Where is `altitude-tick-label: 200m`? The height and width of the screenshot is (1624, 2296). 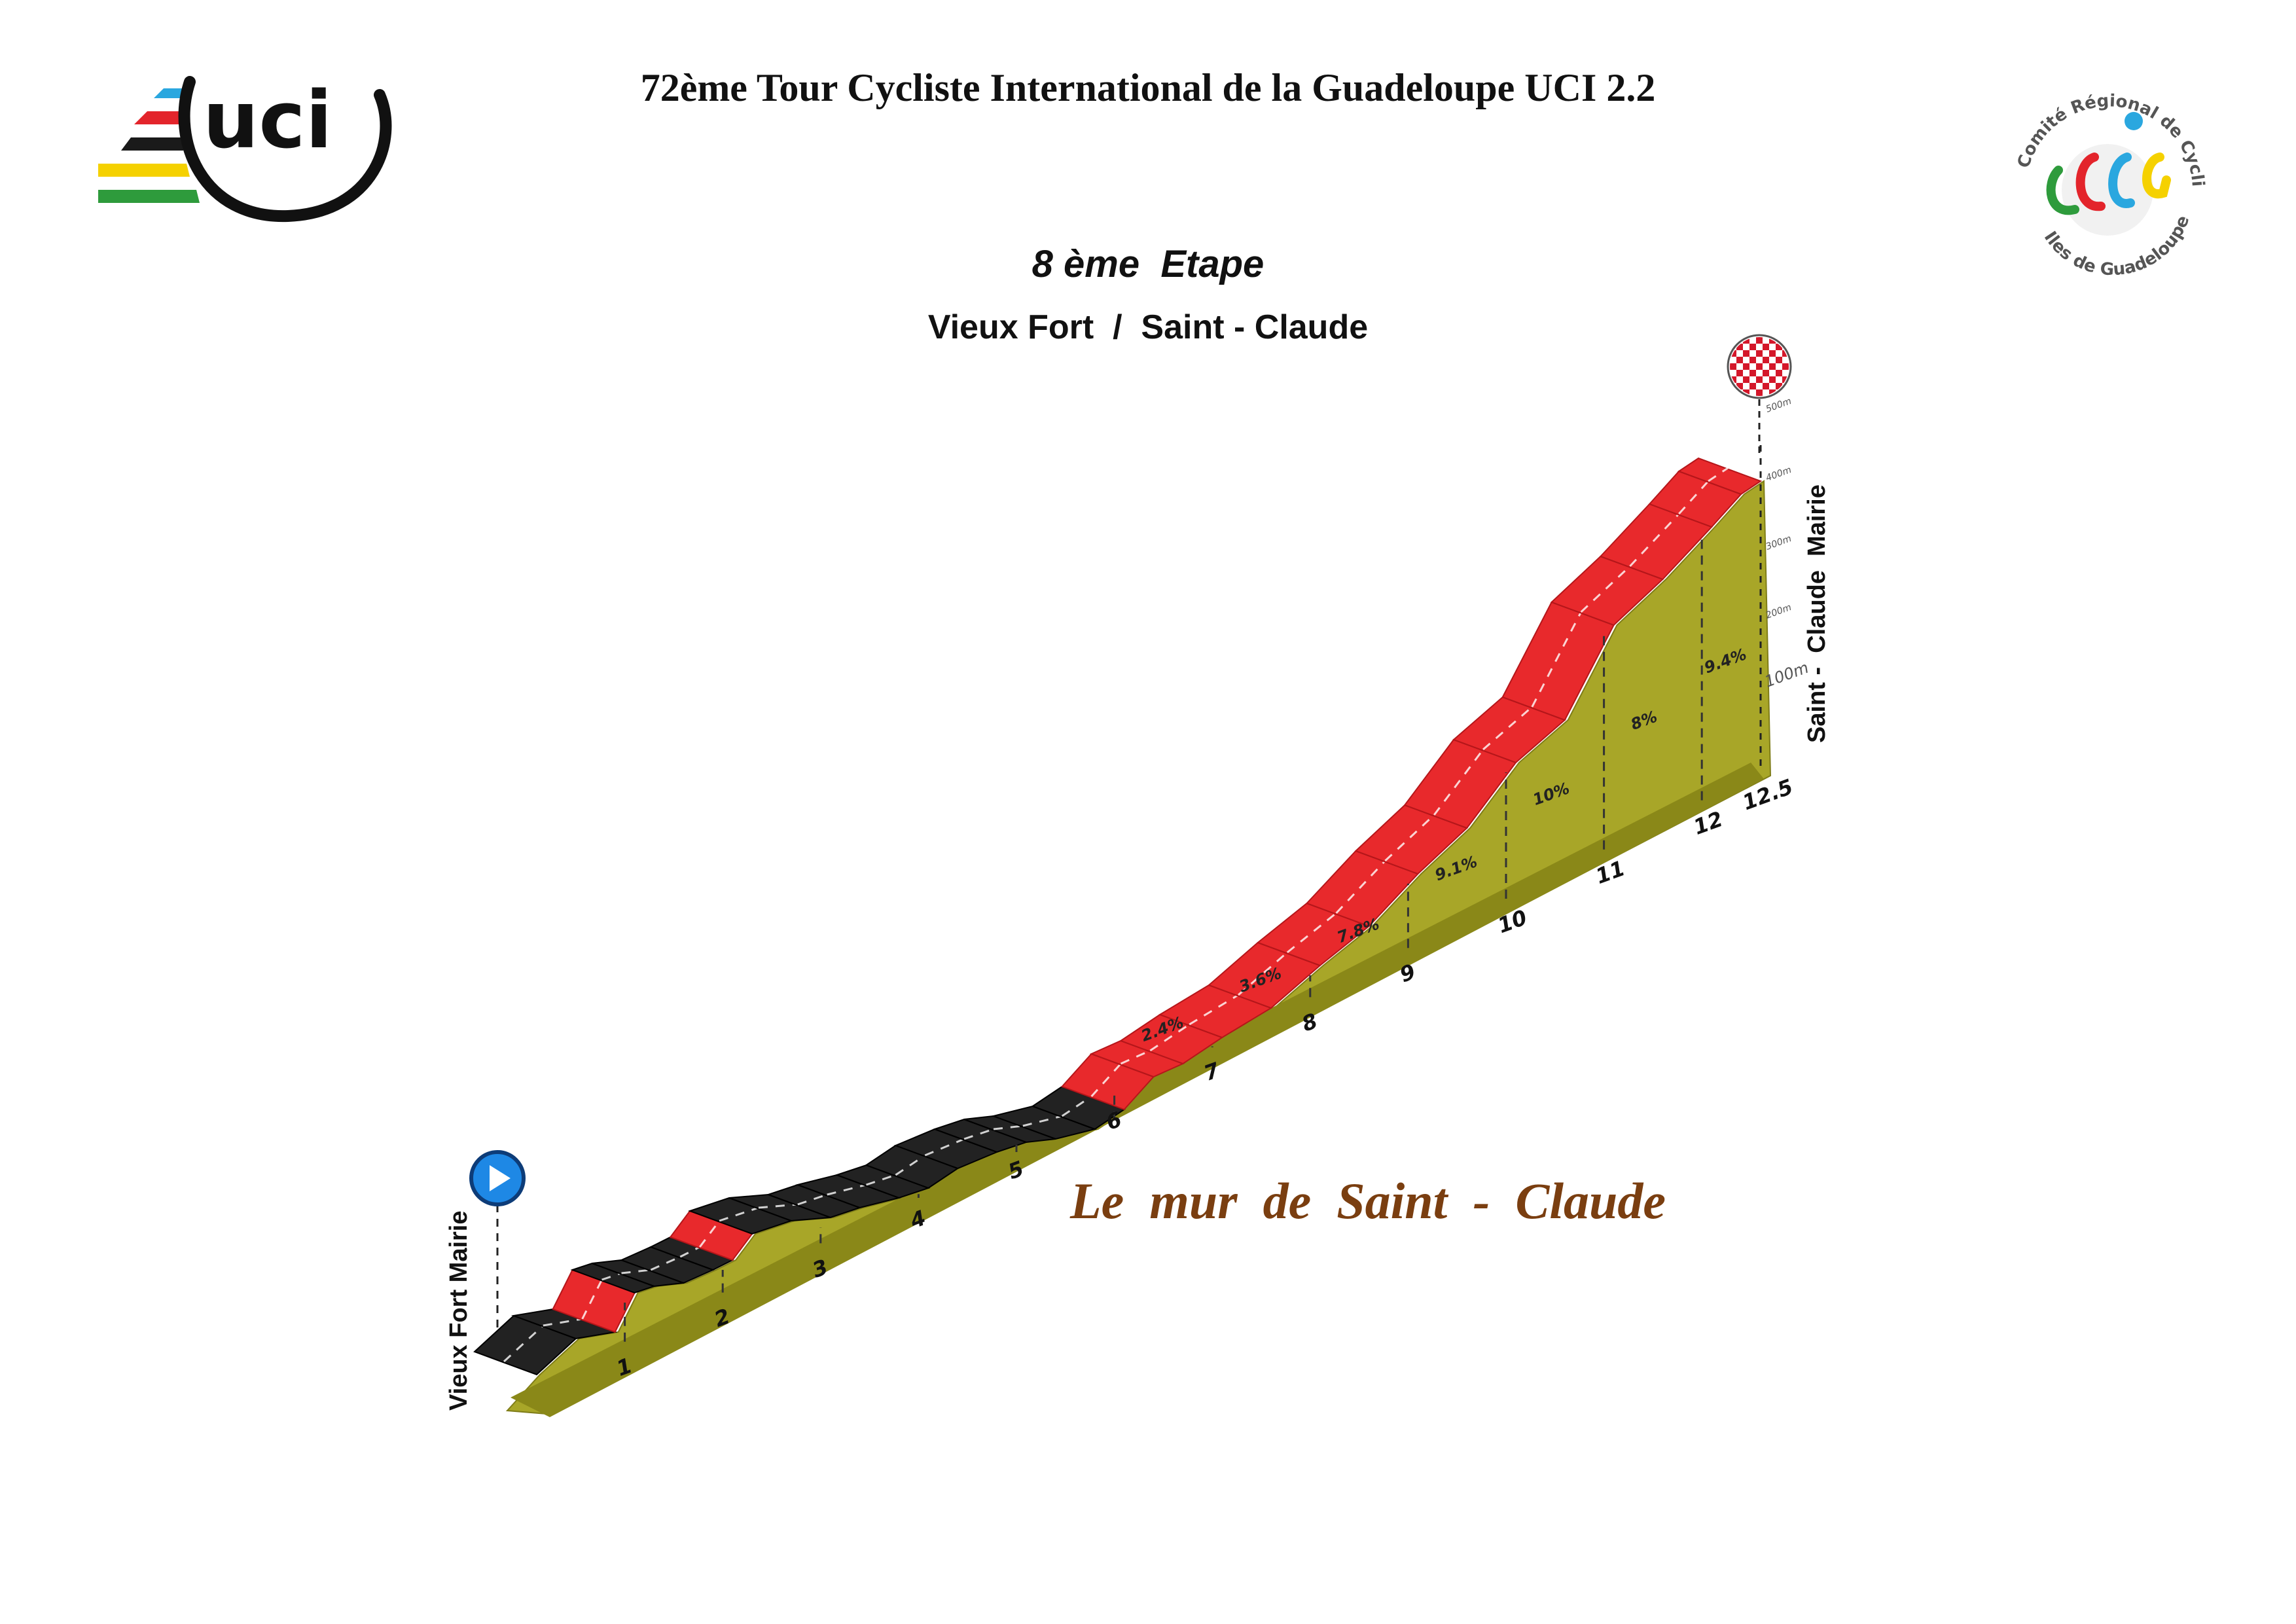
altitude-tick-label: 200m is located at coordinates (1779, 611).